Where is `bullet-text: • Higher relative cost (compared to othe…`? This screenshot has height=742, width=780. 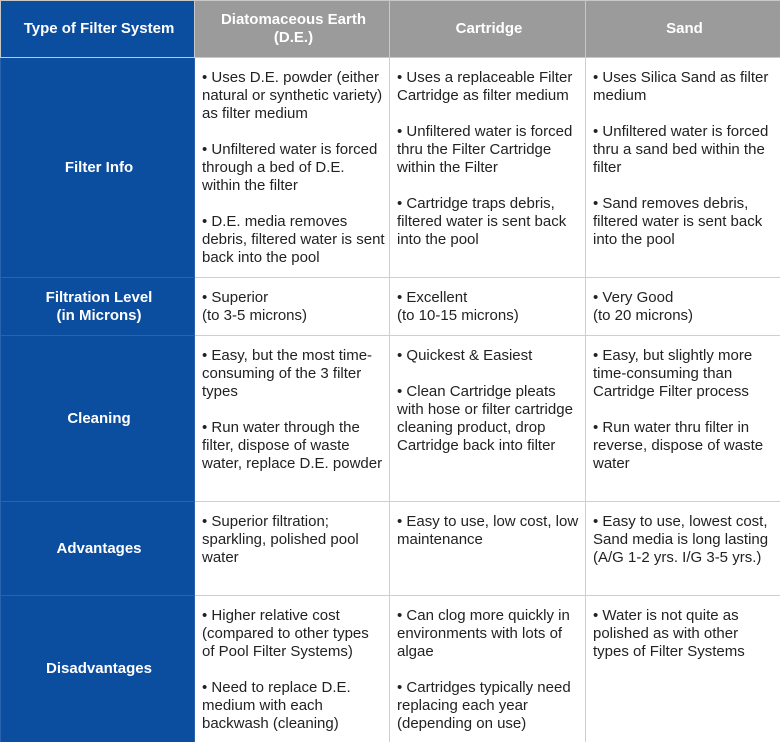 bullet-text: • Higher relative cost (compared to othe… is located at coordinates (285, 633).